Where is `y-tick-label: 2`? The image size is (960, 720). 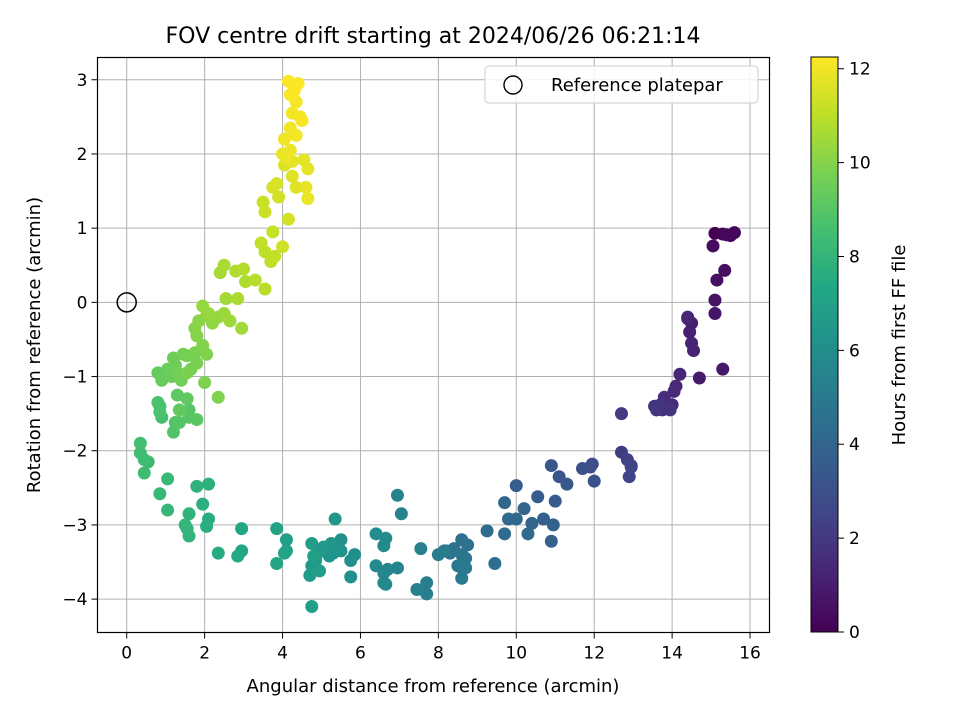 y-tick-label: 2 is located at coordinates (82, 155).